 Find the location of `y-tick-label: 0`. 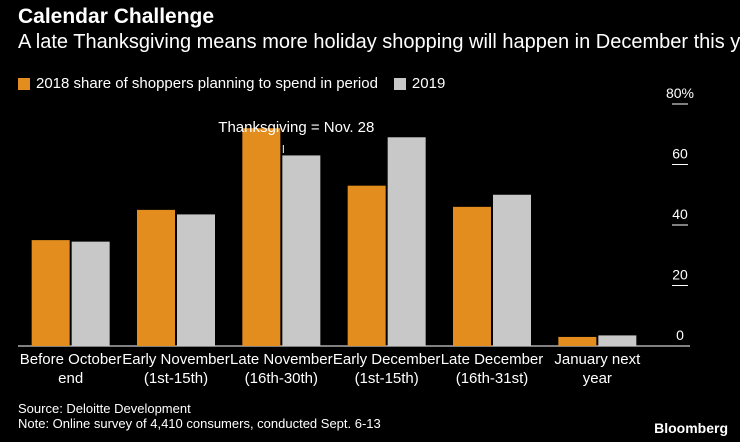

y-tick-label: 0 is located at coordinates (680, 335).